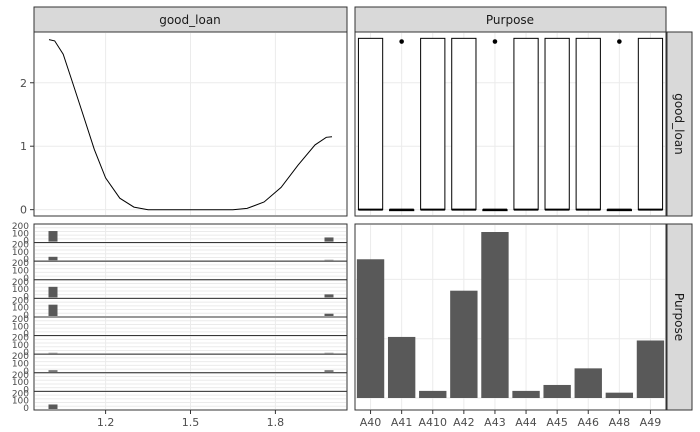 The image size is (700, 432). I want to click on facet-ytick-2-1: 100, so click(20, 272).